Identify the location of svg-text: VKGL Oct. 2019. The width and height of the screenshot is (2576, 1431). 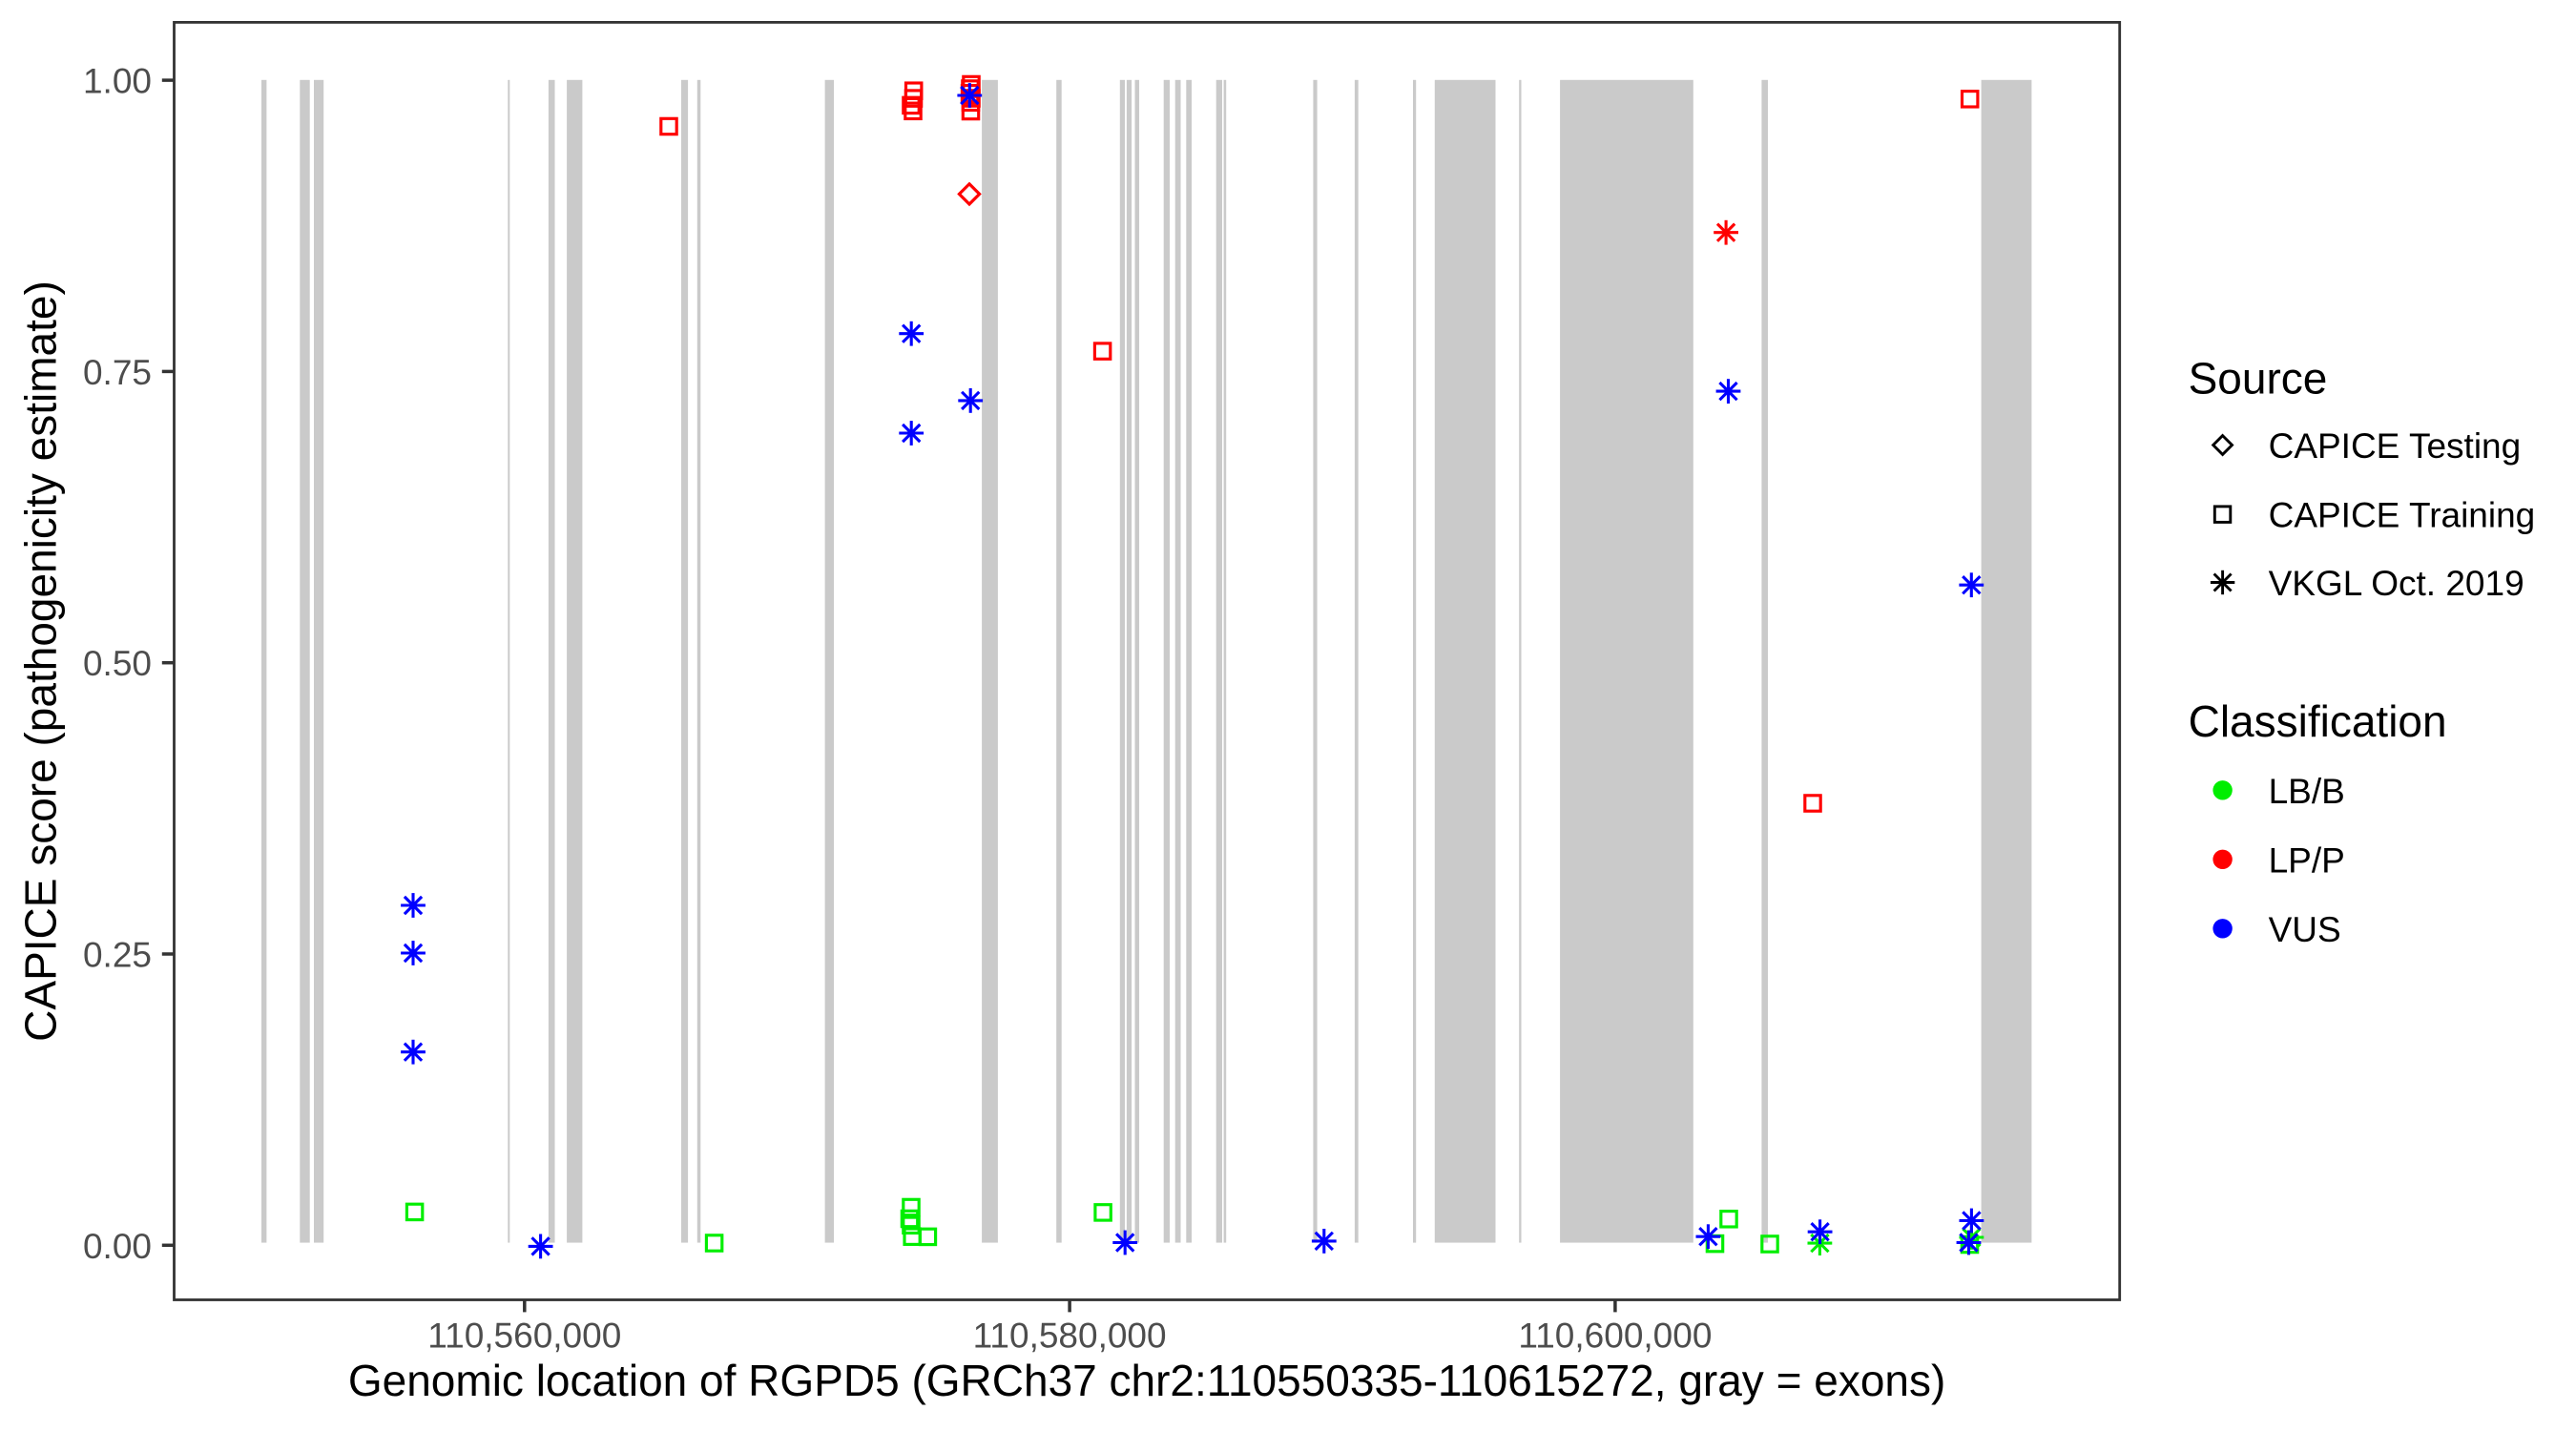
(2396, 583).